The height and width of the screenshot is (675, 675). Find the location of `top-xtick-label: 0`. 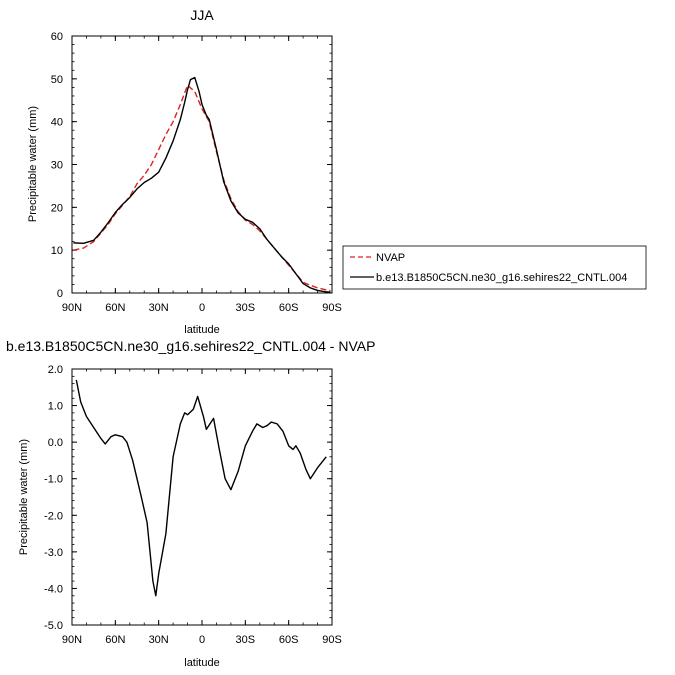

top-xtick-label: 0 is located at coordinates (202, 308).